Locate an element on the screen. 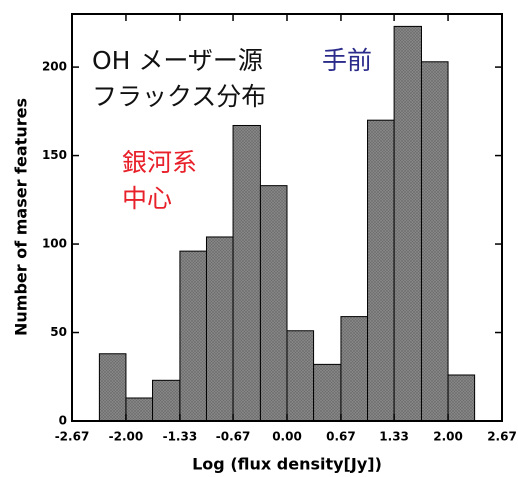  x-axis-label: Log (flux density[Jy]) is located at coordinates (287, 464).